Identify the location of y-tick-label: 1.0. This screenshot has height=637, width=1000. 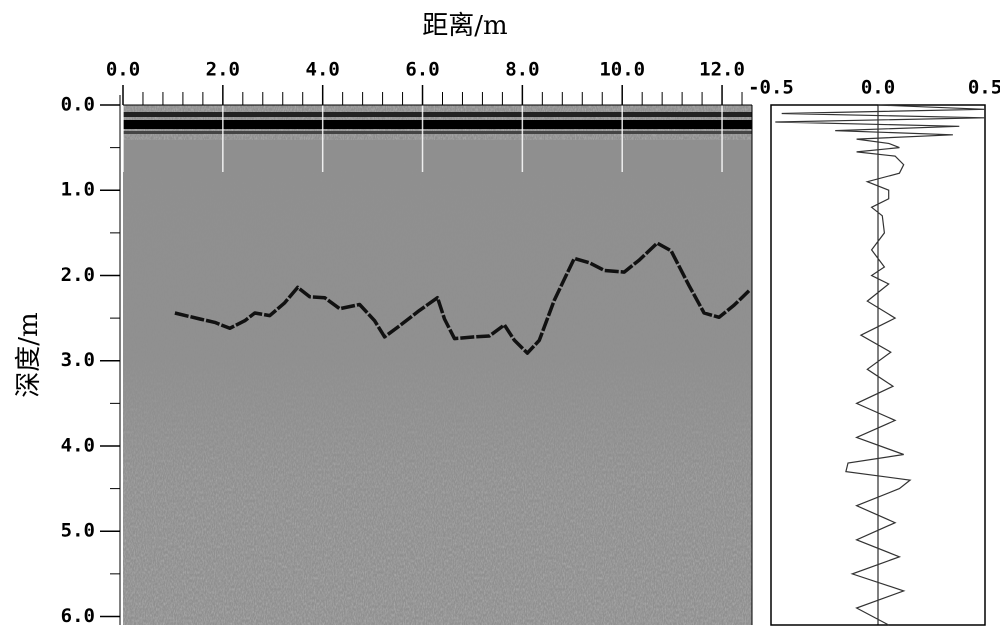
(78, 190).